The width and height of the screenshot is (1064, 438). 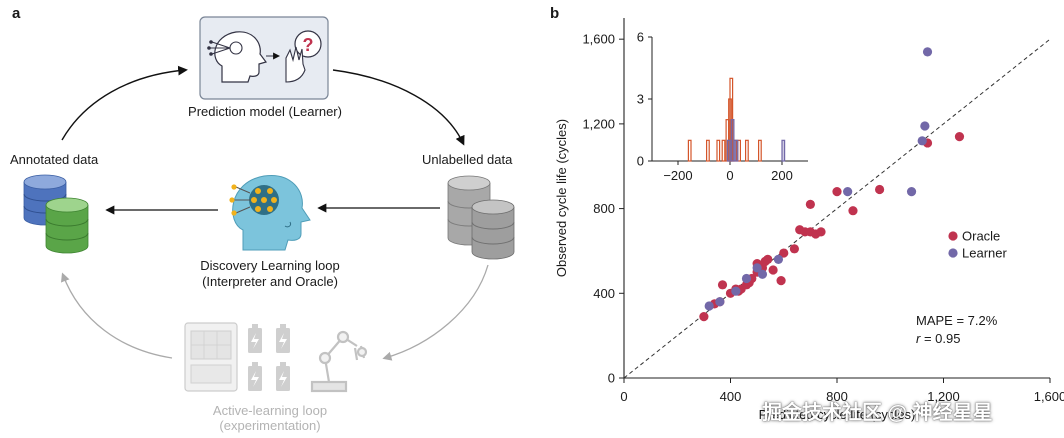 I want to click on x-tick-label: 400, so click(x=731, y=396).